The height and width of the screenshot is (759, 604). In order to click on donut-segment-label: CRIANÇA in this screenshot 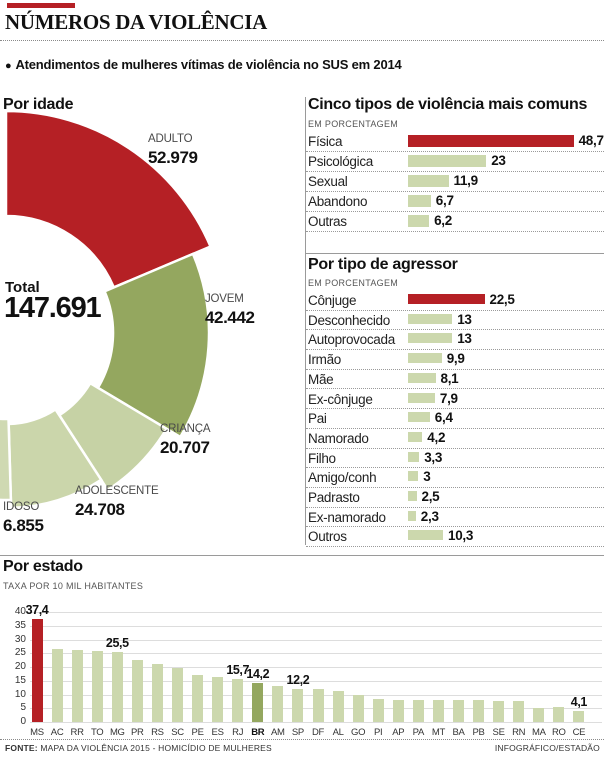, I will do `click(185, 429)`.